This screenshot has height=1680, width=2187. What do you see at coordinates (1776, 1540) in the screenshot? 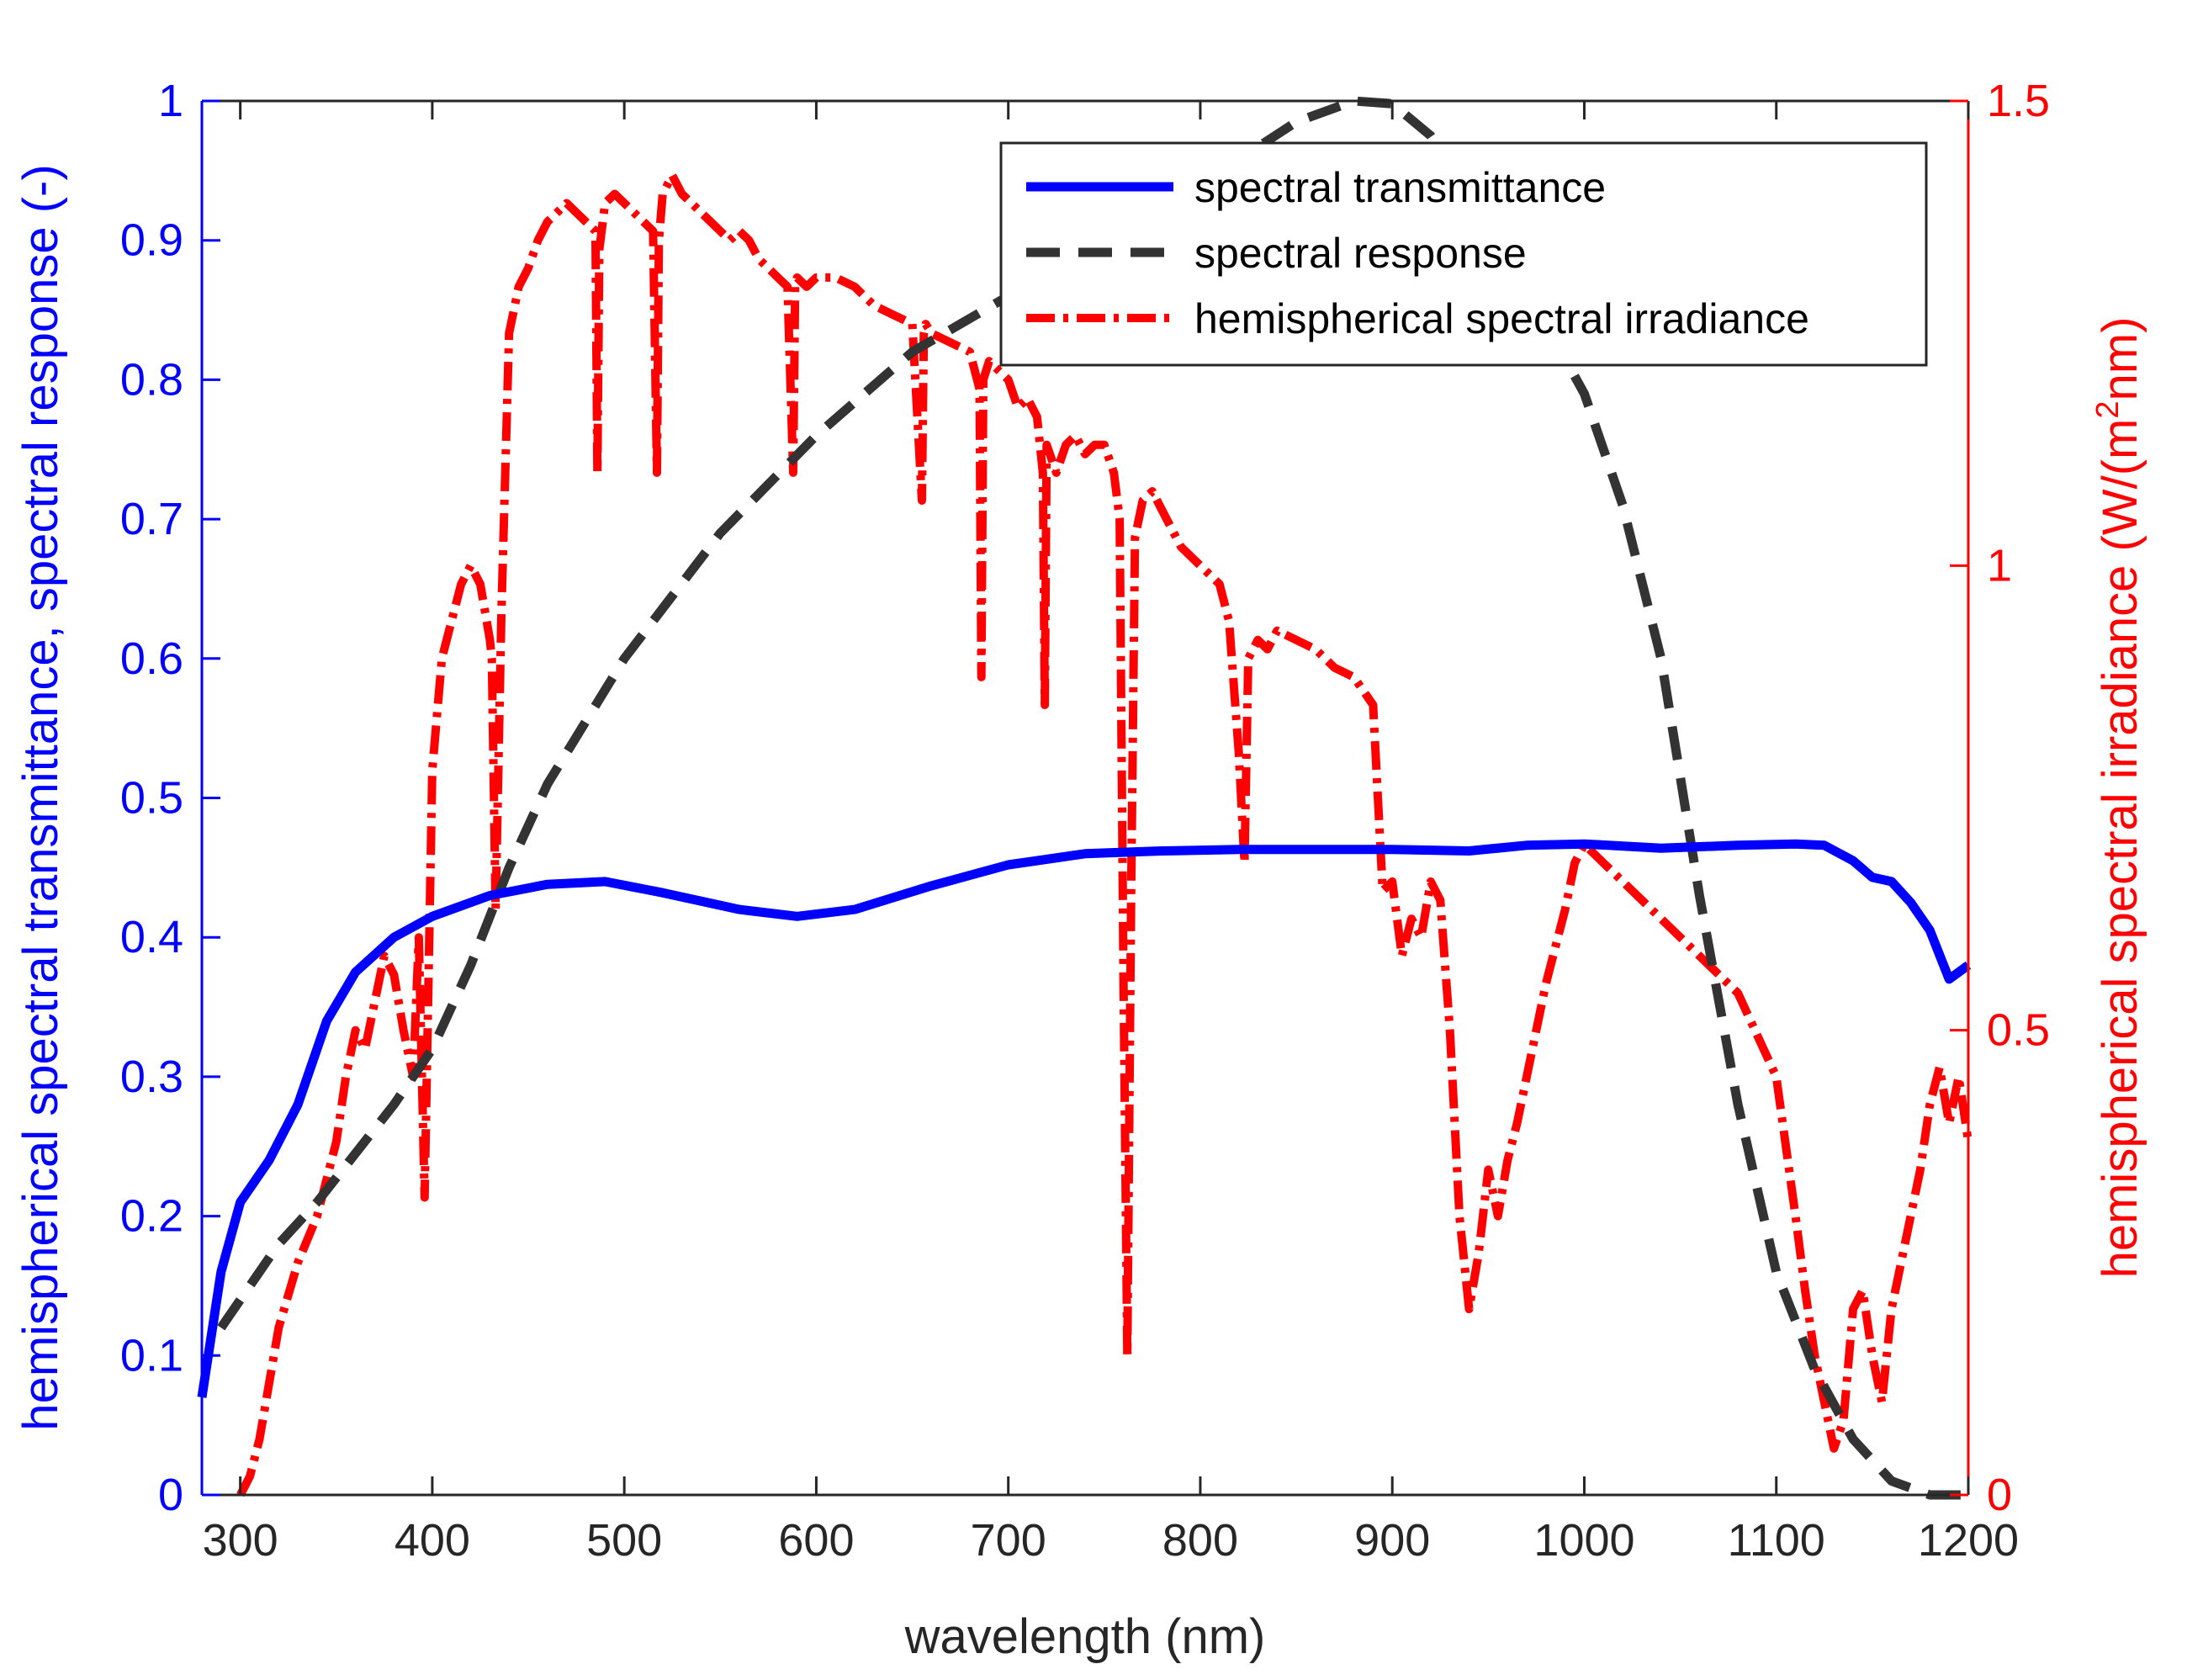
I see `x-tick-label-1100: 1100` at bounding box center [1776, 1540].